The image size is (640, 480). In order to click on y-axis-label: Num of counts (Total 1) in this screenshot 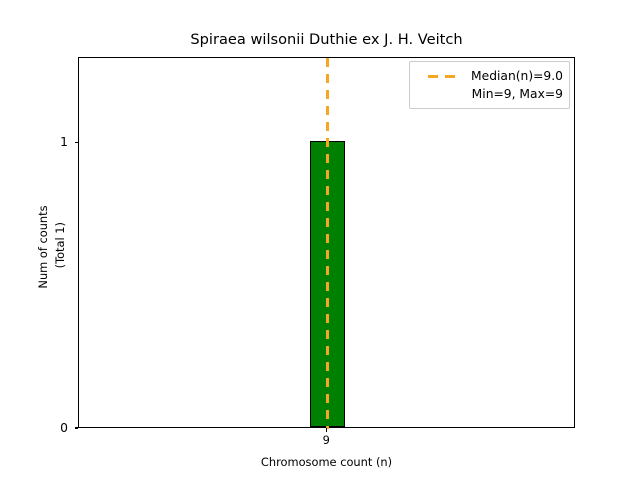, I will do `click(51, 247)`.